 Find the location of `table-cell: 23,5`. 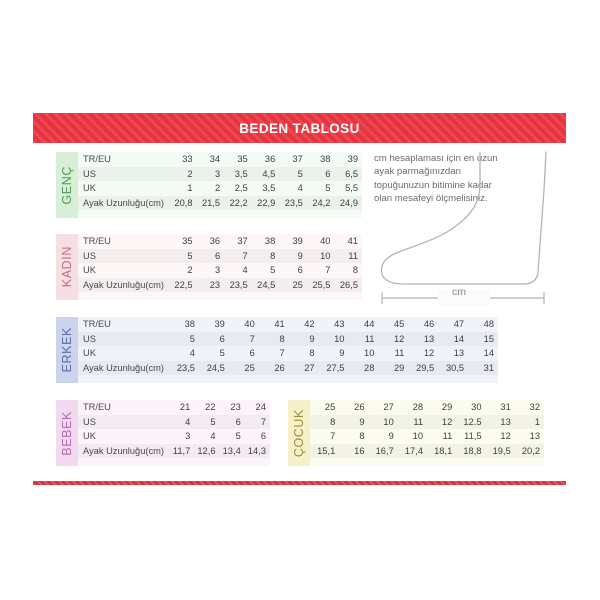

table-cell: 23,5 is located at coordinates (185, 367).